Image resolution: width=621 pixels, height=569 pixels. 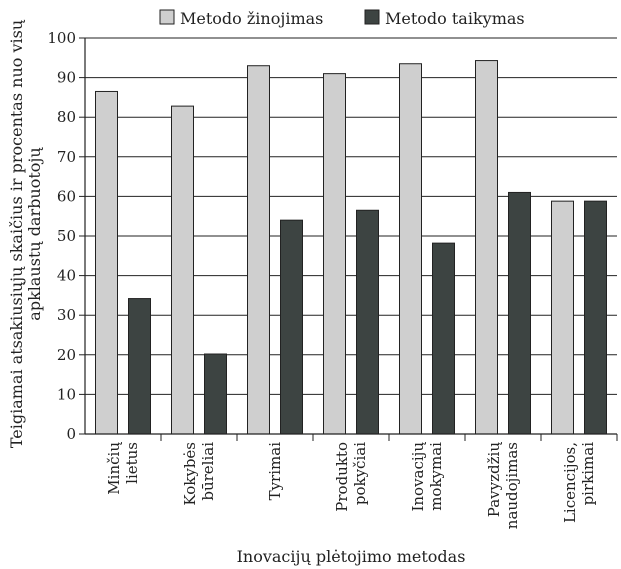 What do you see at coordinates (291, 327) in the screenshot?
I see `bar-metodo-taikymas-tyrimai` at bounding box center [291, 327].